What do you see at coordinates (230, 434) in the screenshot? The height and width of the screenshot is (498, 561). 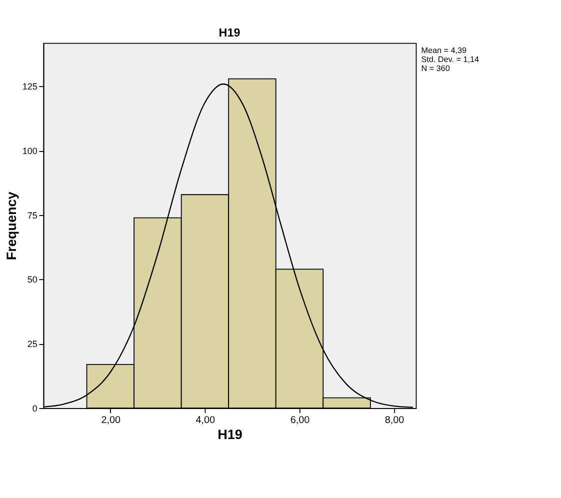 I see `x-axis-title: H19` at bounding box center [230, 434].